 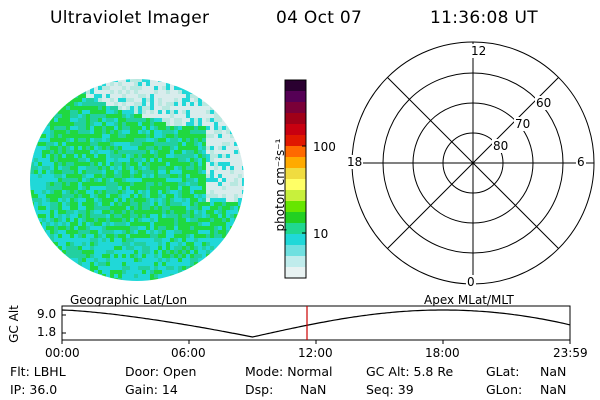 I want to click on info-glon-value: NaN, so click(x=553, y=389).